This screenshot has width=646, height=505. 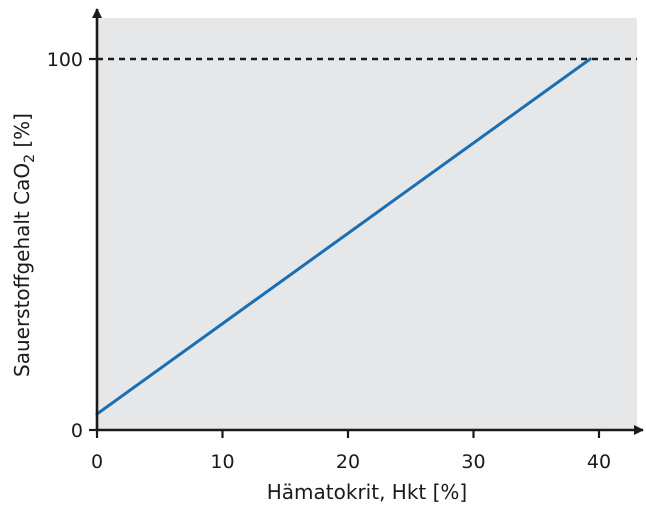 What do you see at coordinates (473, 462) in the screenshot?
I see `x-tick-label: 30` at bounding box center [473, 462].